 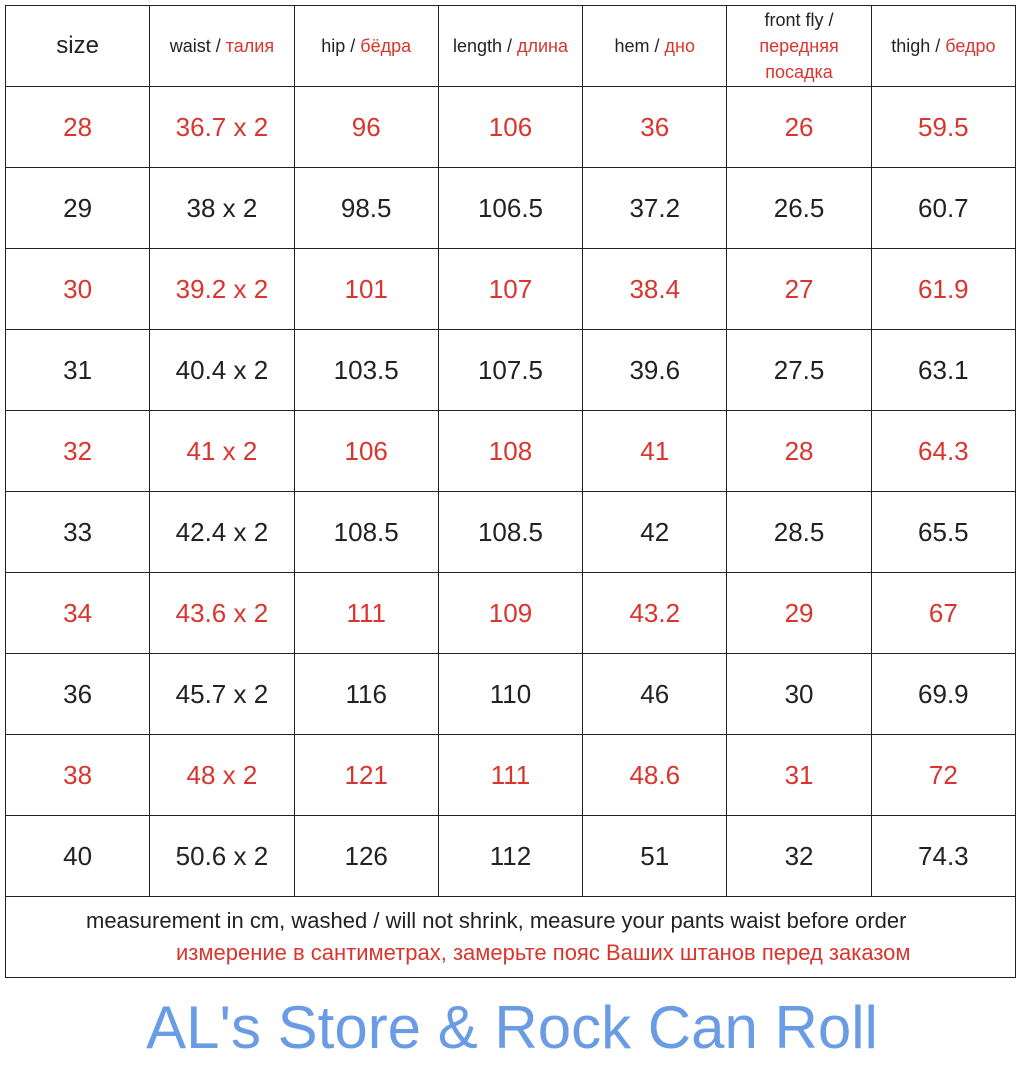 What do you see at coordinates (639, 46) in the screenshot?
I see `header-en: hem /` at bounding box center [639, 46].